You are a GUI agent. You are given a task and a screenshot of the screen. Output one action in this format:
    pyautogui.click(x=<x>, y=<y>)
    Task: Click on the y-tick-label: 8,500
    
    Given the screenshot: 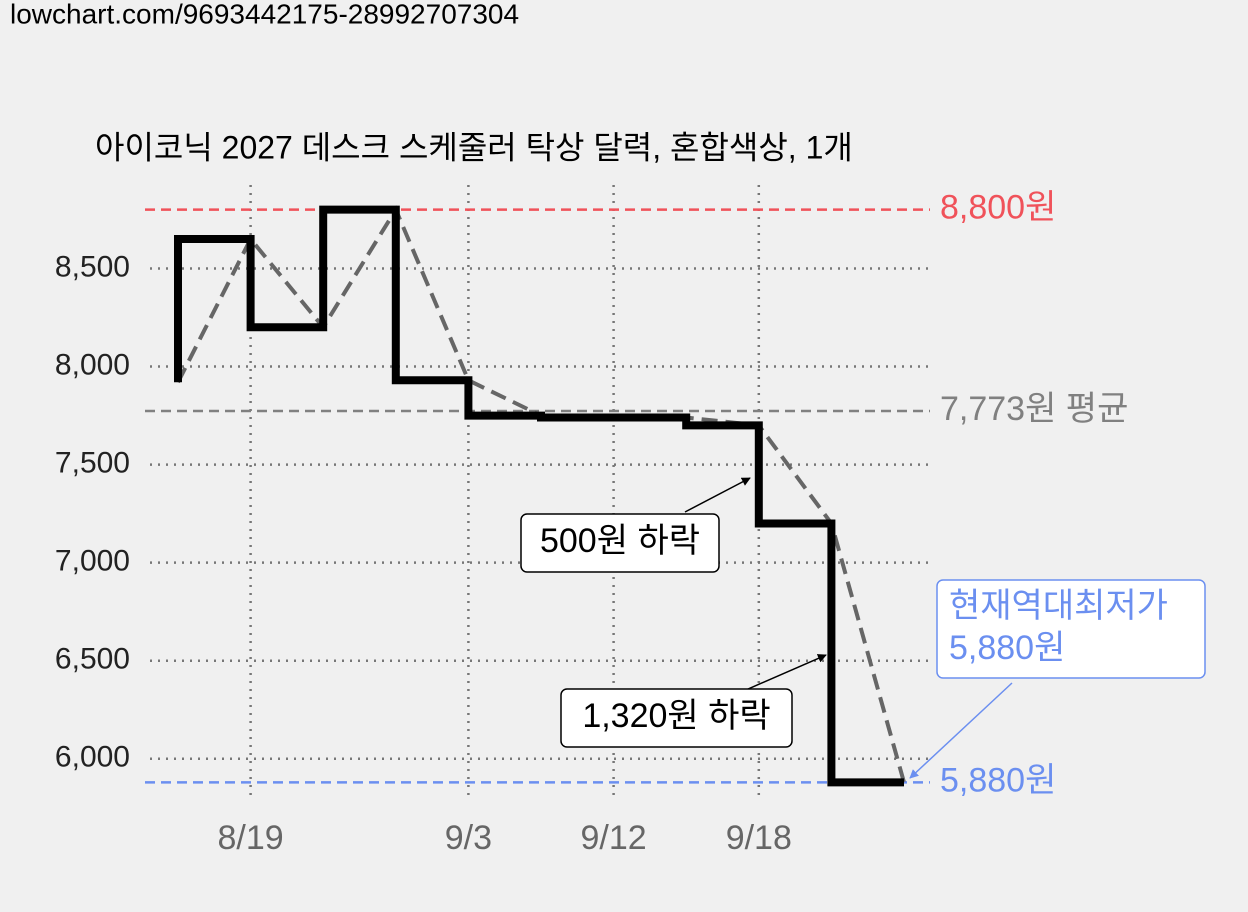 What is the action you would take?
    pyautogui.click(x=92, y=266)
    